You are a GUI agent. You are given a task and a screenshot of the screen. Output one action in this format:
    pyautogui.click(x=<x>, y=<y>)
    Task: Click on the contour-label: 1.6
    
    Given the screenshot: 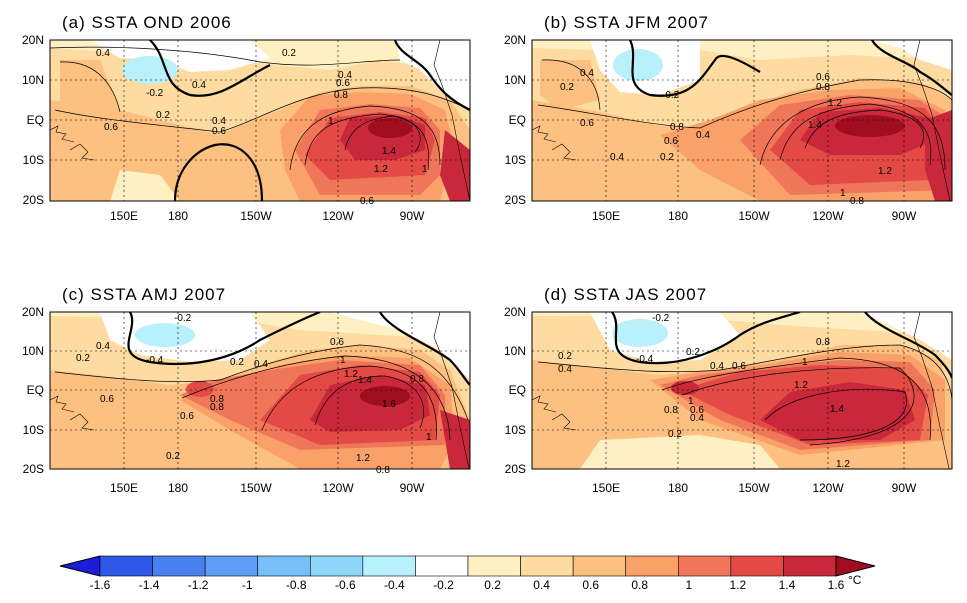 What is the action you would take?
    pyautogui.click(x=389, y=404)
    